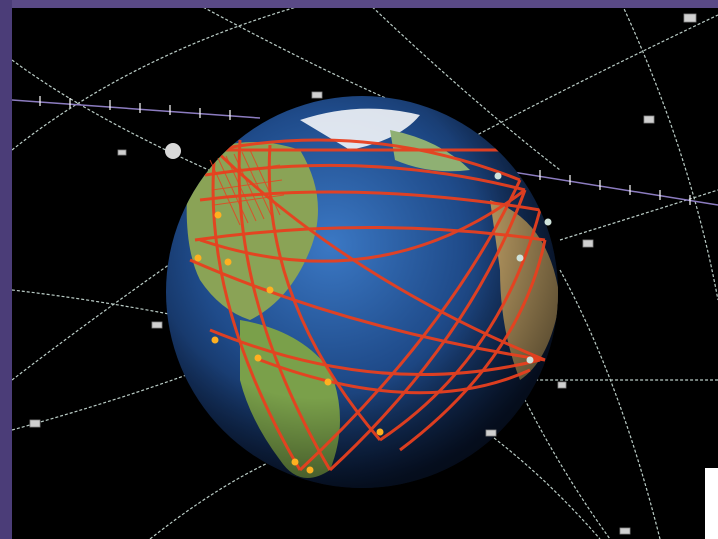 The height and width of the screenshot is (539, 718). Describe the element at coordinates (359, 4) in the screenshot. I see `frame-top-border` at that location.